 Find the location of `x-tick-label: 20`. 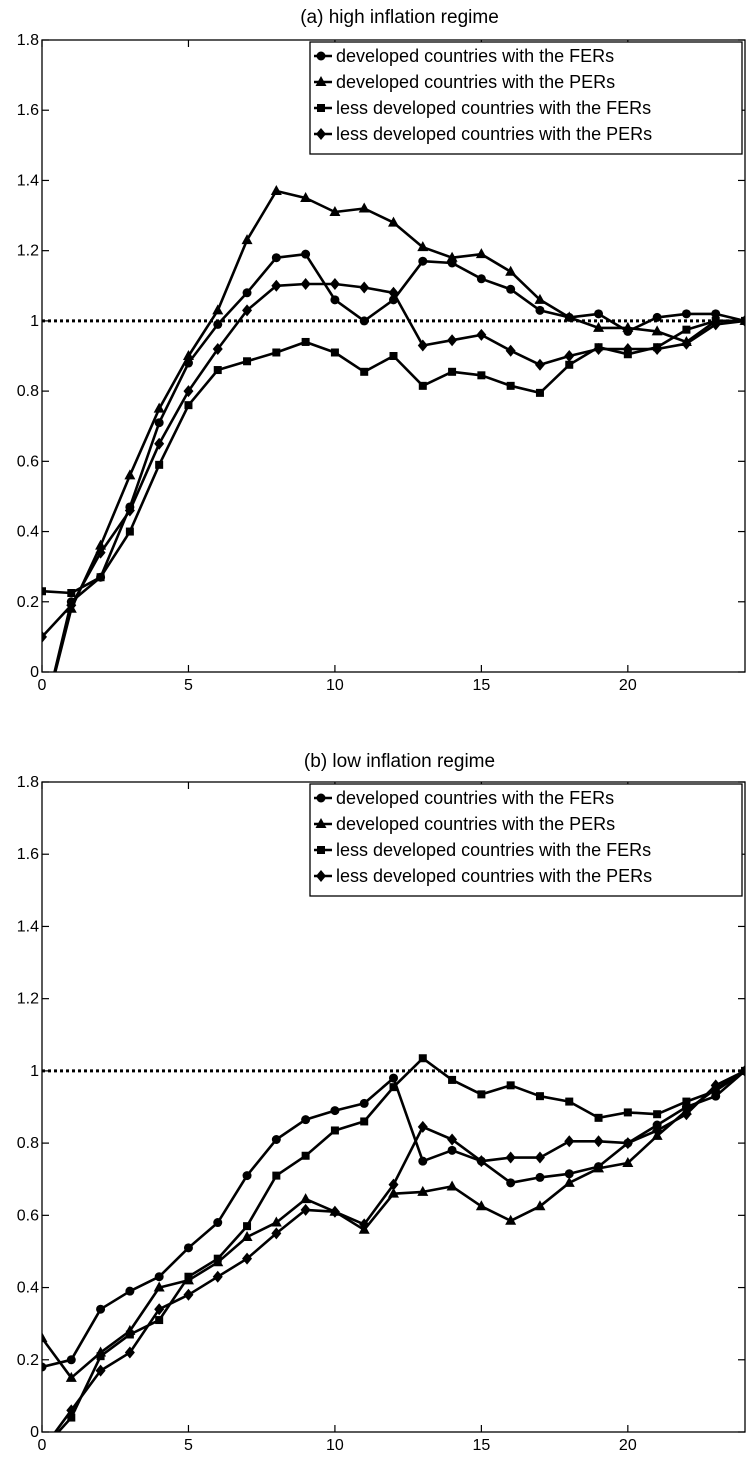

x-tick-label: 20 is located at coordinates (628, 685).